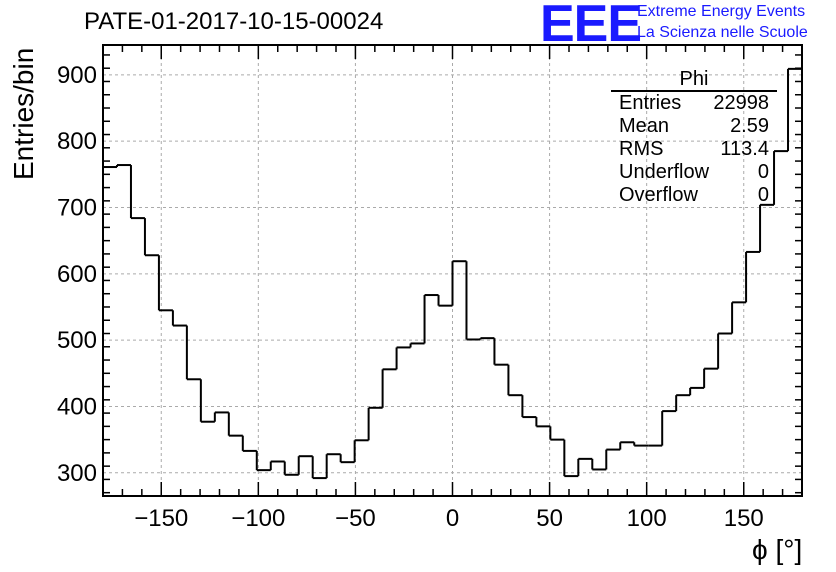  What do you see at coordinates (721, 11) in the screenshot?
I see `logo-line-1: Extreme Energy Events` at bounding box center [721, 11].